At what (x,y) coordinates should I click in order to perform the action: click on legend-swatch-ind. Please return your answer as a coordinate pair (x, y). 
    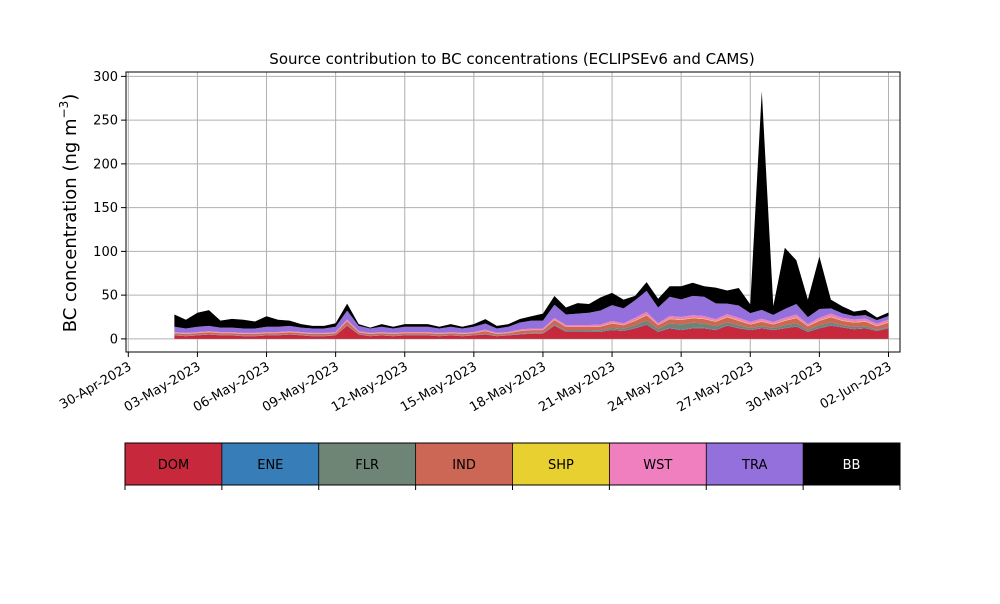
    Looking at the image, I should click on (464, 464).